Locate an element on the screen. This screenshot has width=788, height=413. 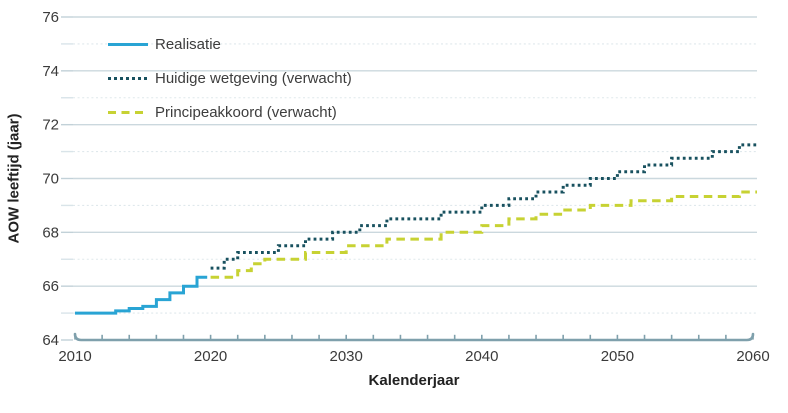
legend-swatch-dotted-line is located at coordinates (128, 78).